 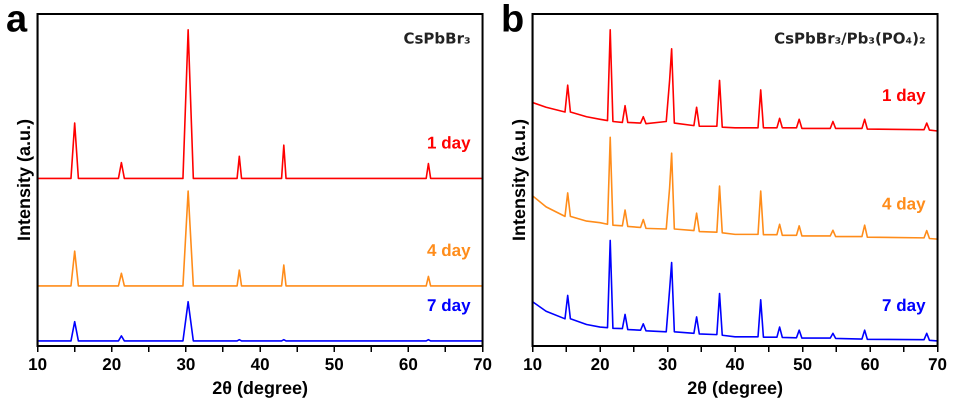 I want to click on text: a, so click(x=17, y=20).